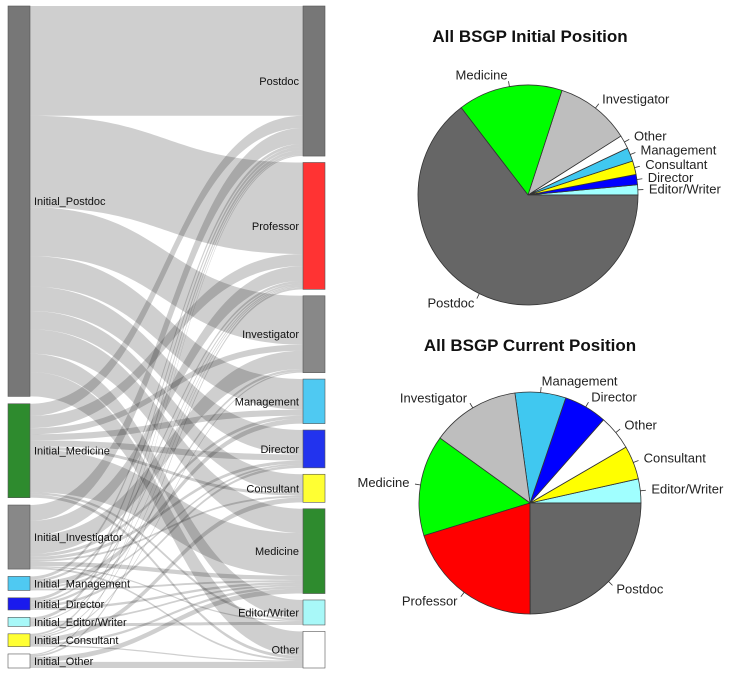  What do you see at coordinates (82, 584) in the screenshot?
I see `sankey-source-label: Initial_Management` at bounding box center [82, 584].